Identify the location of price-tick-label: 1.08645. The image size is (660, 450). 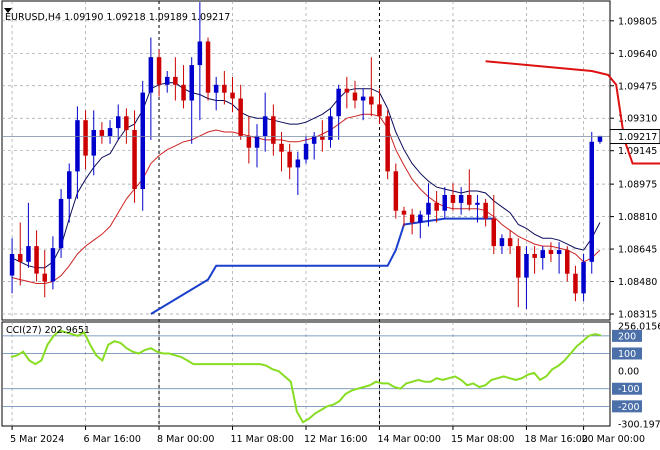
(637, 250).